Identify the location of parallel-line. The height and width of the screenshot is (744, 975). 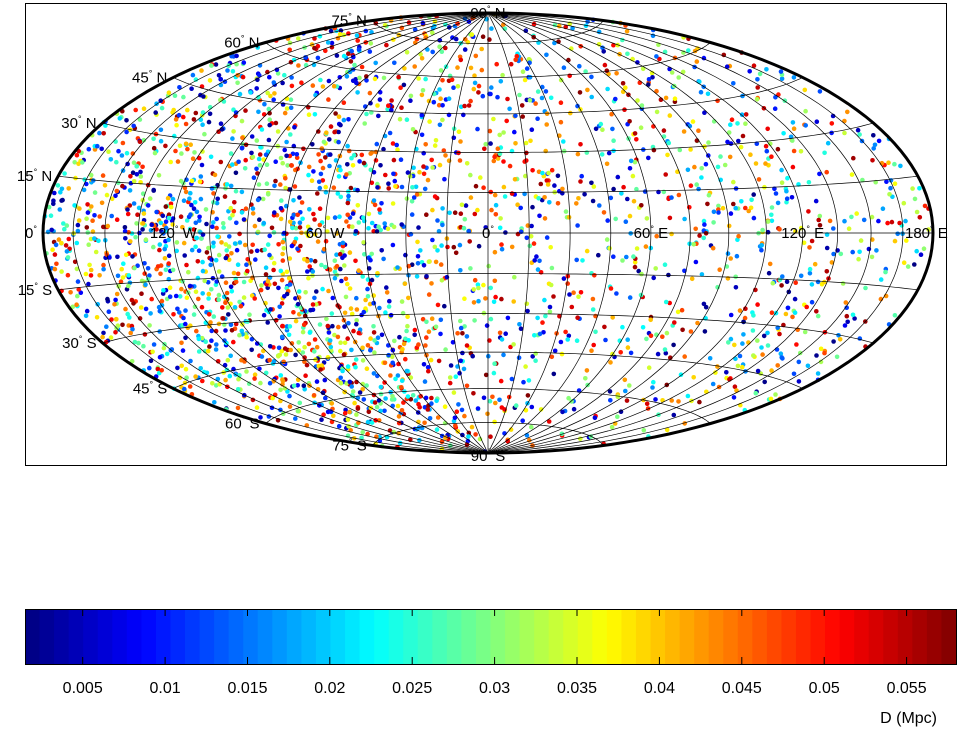
(488, 406).